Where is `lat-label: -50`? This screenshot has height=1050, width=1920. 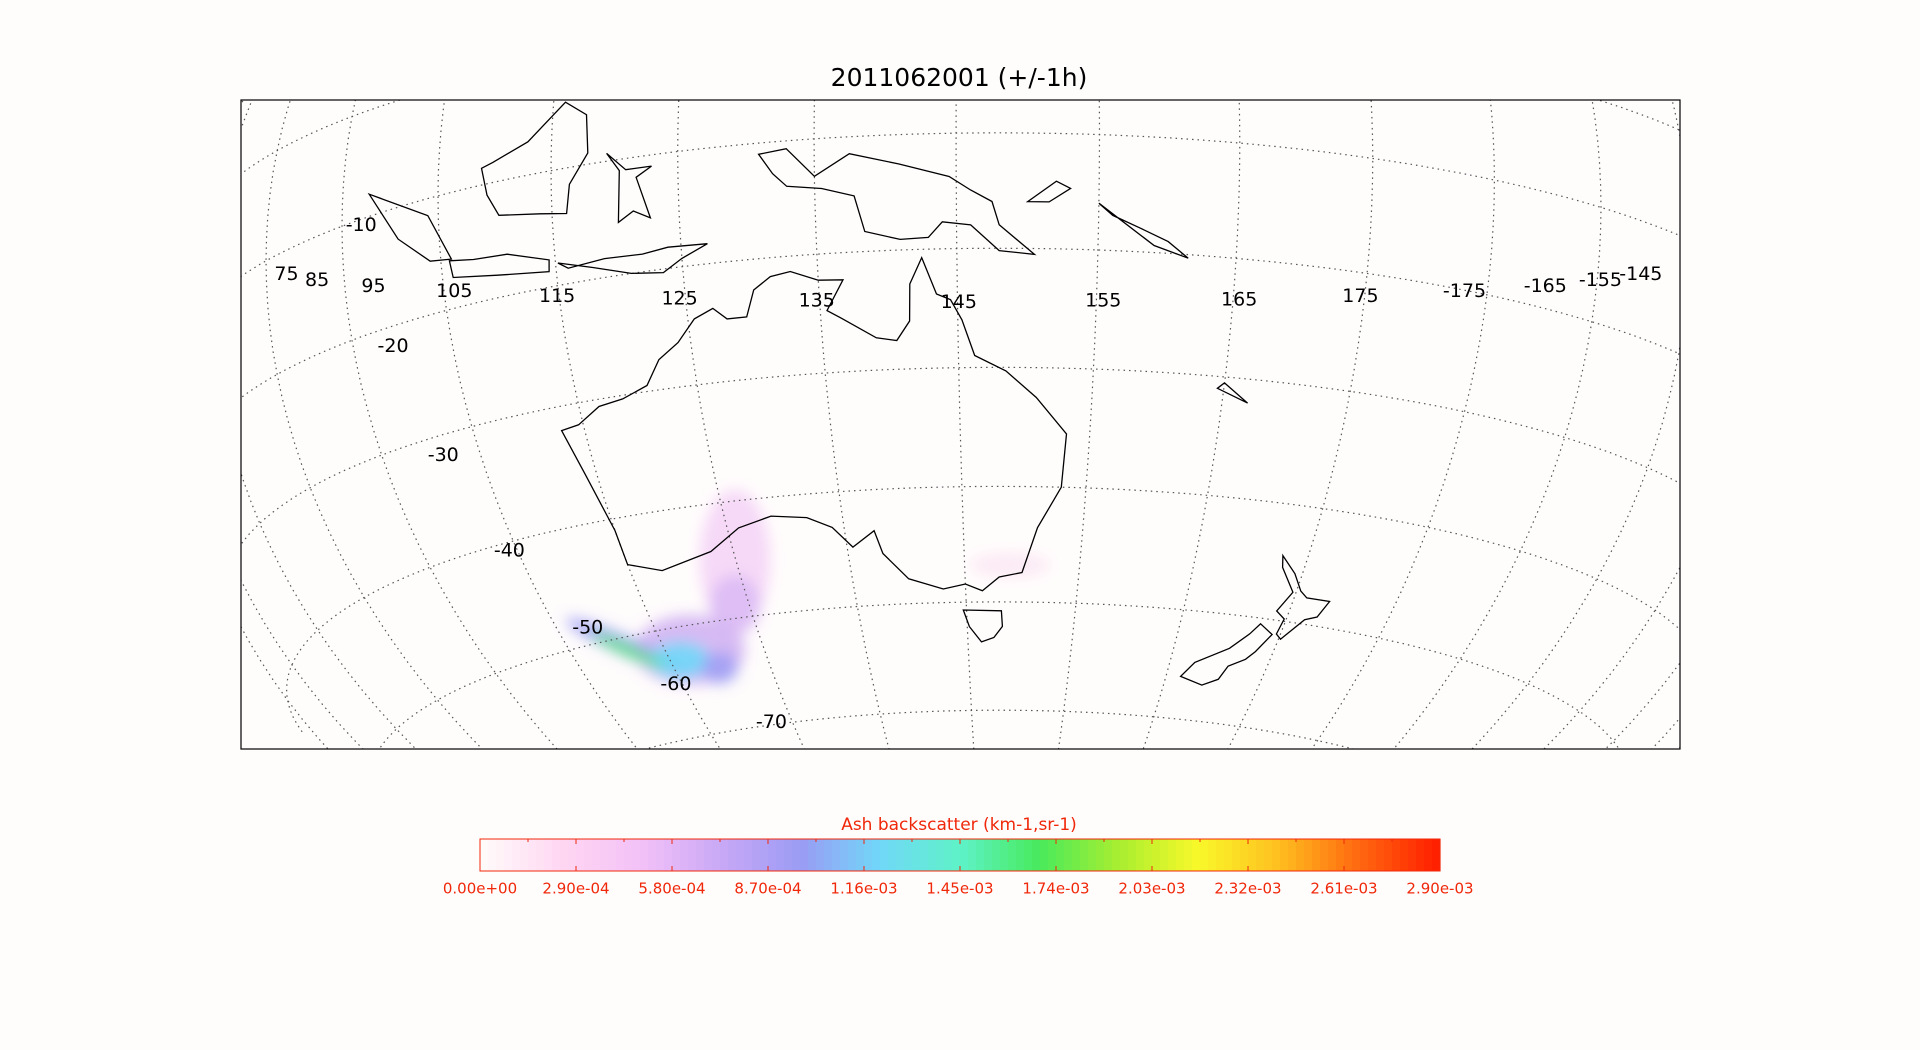 lat-label: -50 is located at coordinates (587, 628).